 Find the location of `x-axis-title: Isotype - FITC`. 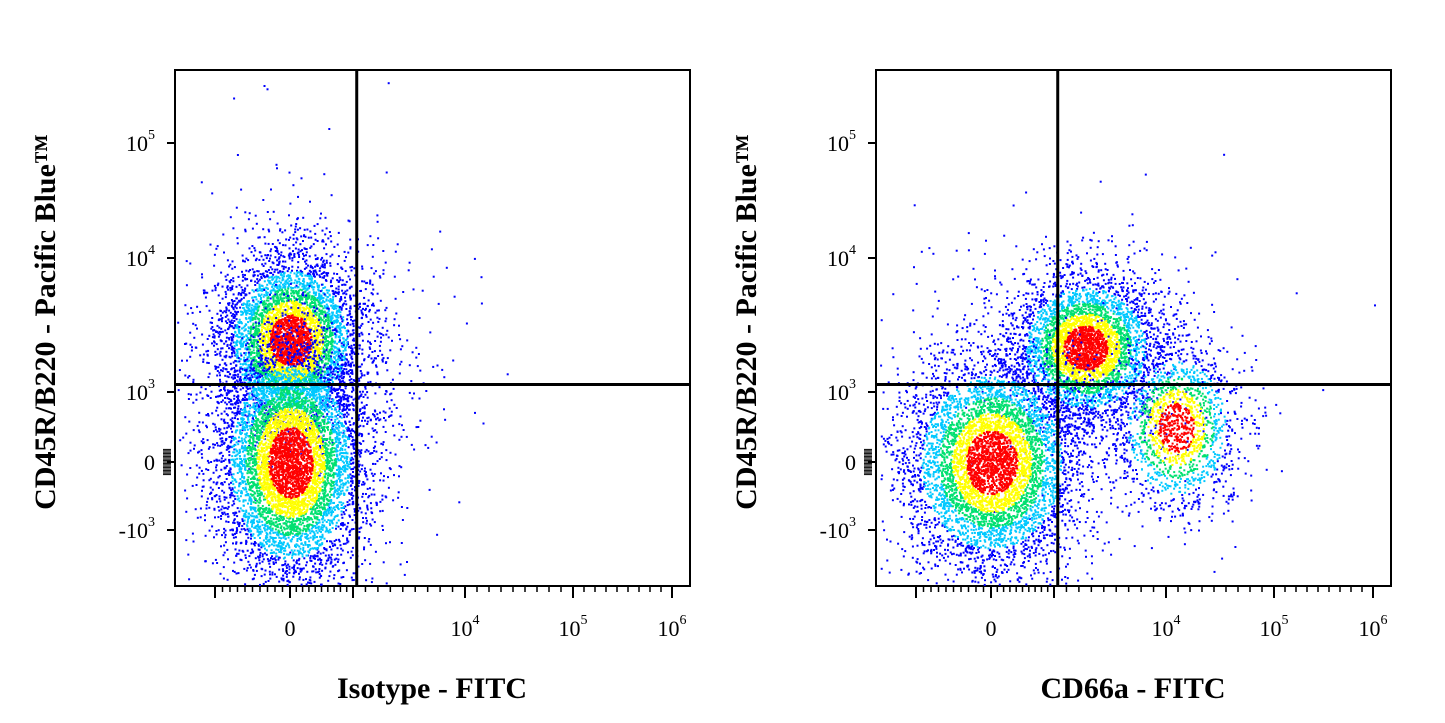

x-axis-title: Isotype - FITC is located at coordinates (432, 688).